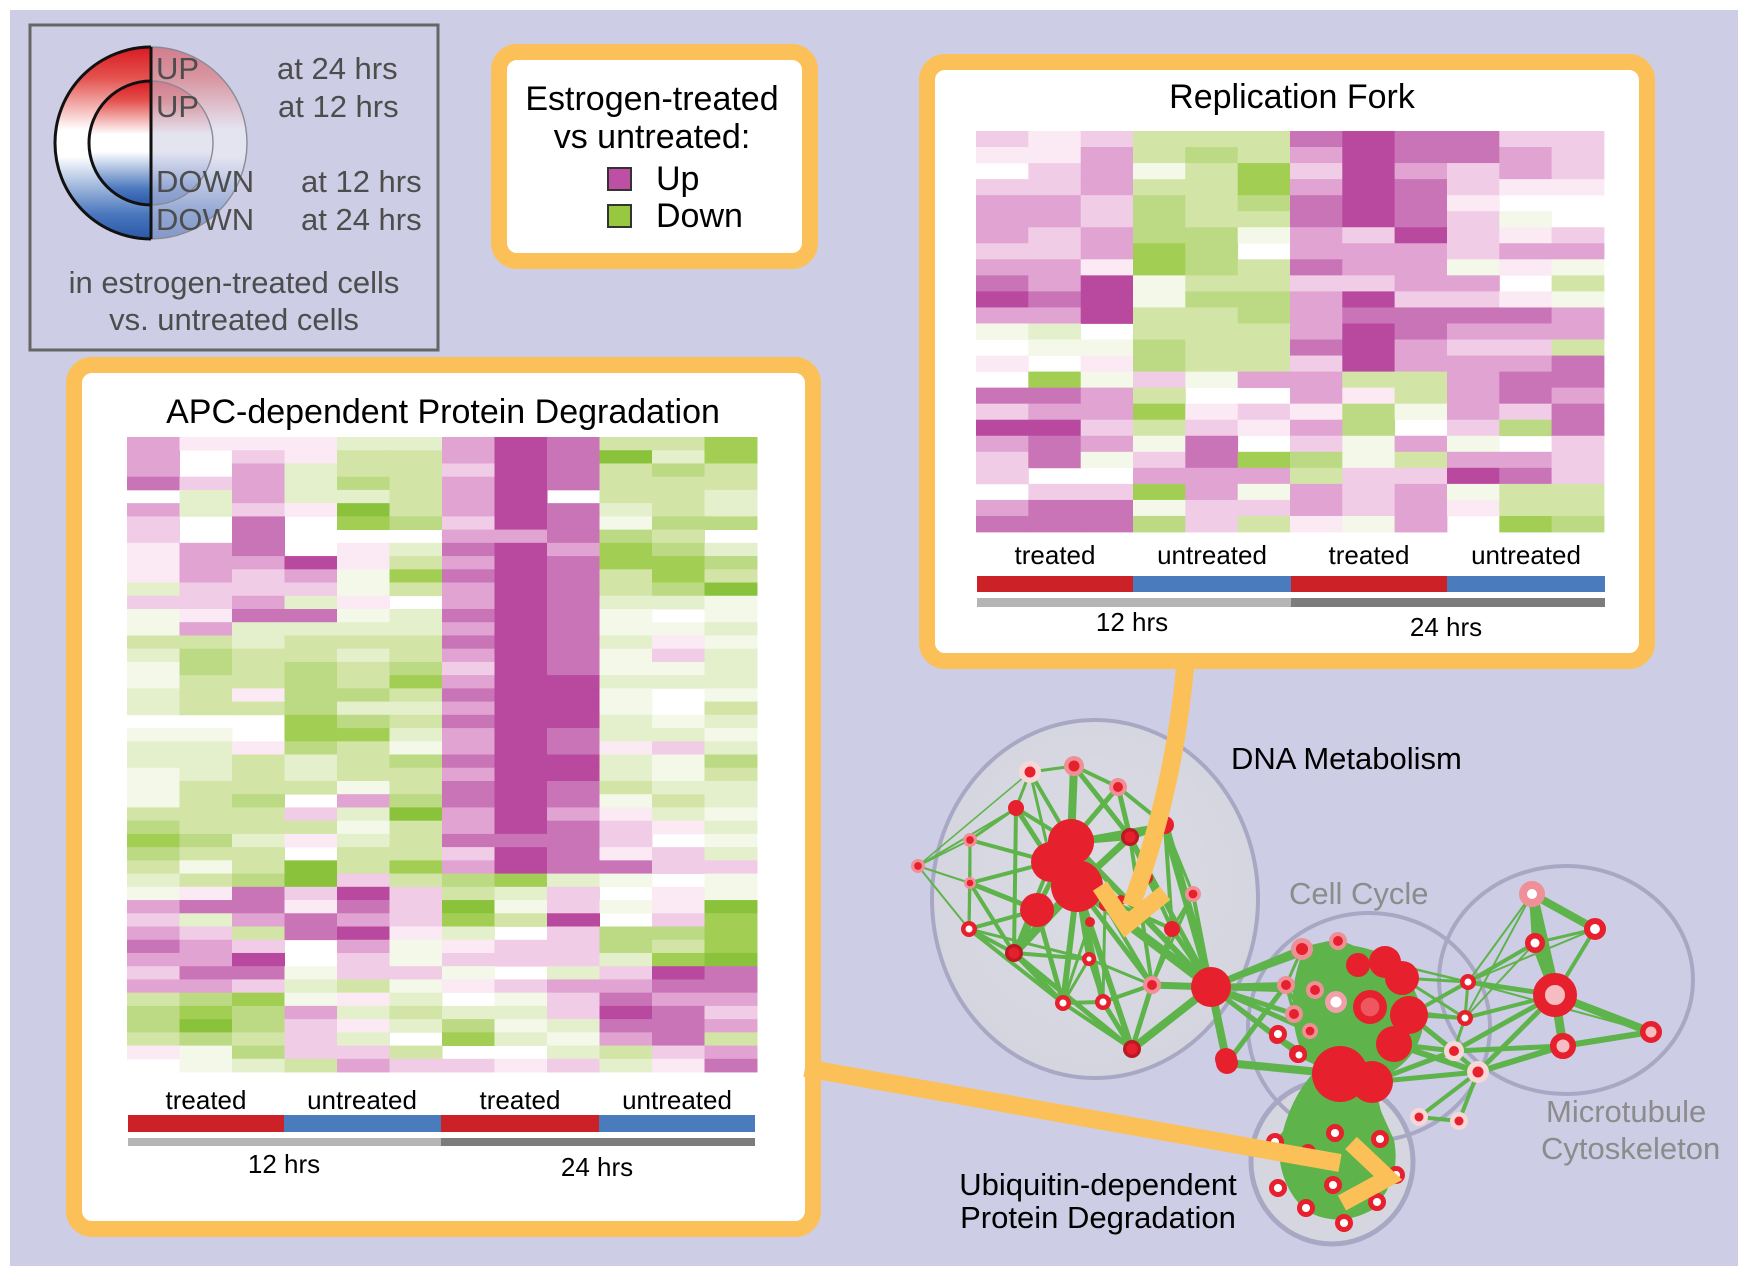 The height and width of the screenshot is (1279, 1750). What do you see at coordinates (1626, 1111) in the screenshot?
I see `svg-text: Microtubule` at bounding box center [1626, 1111].